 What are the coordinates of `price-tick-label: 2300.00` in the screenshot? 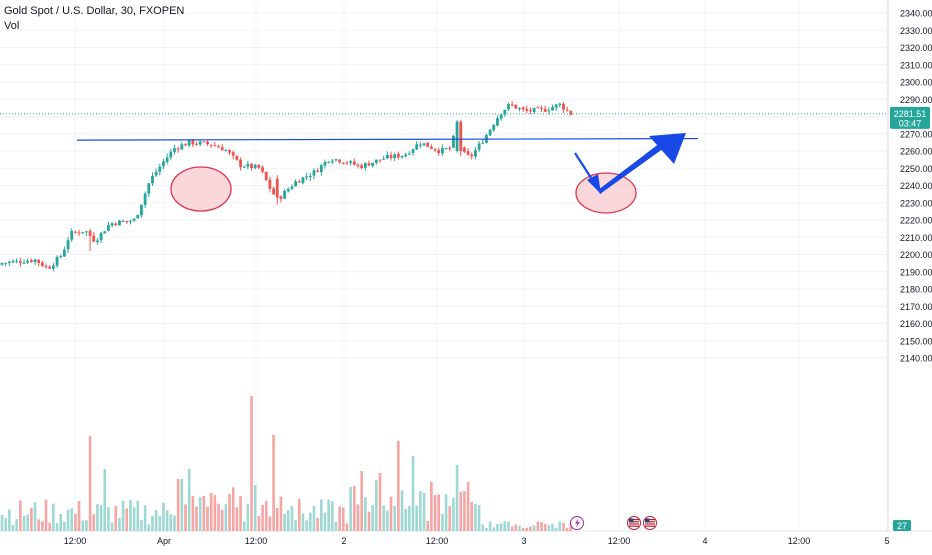 It's located at (916, 83).